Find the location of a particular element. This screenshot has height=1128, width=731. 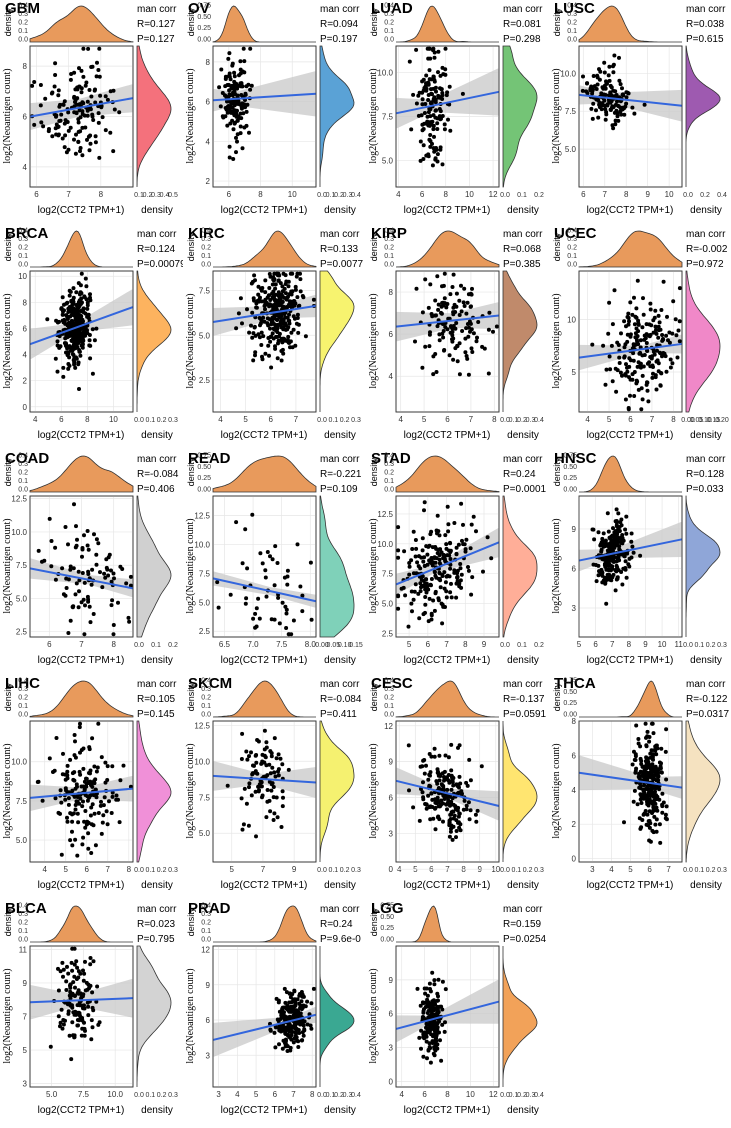

x-tick-label: 9 is located at coordinates (294, 869).